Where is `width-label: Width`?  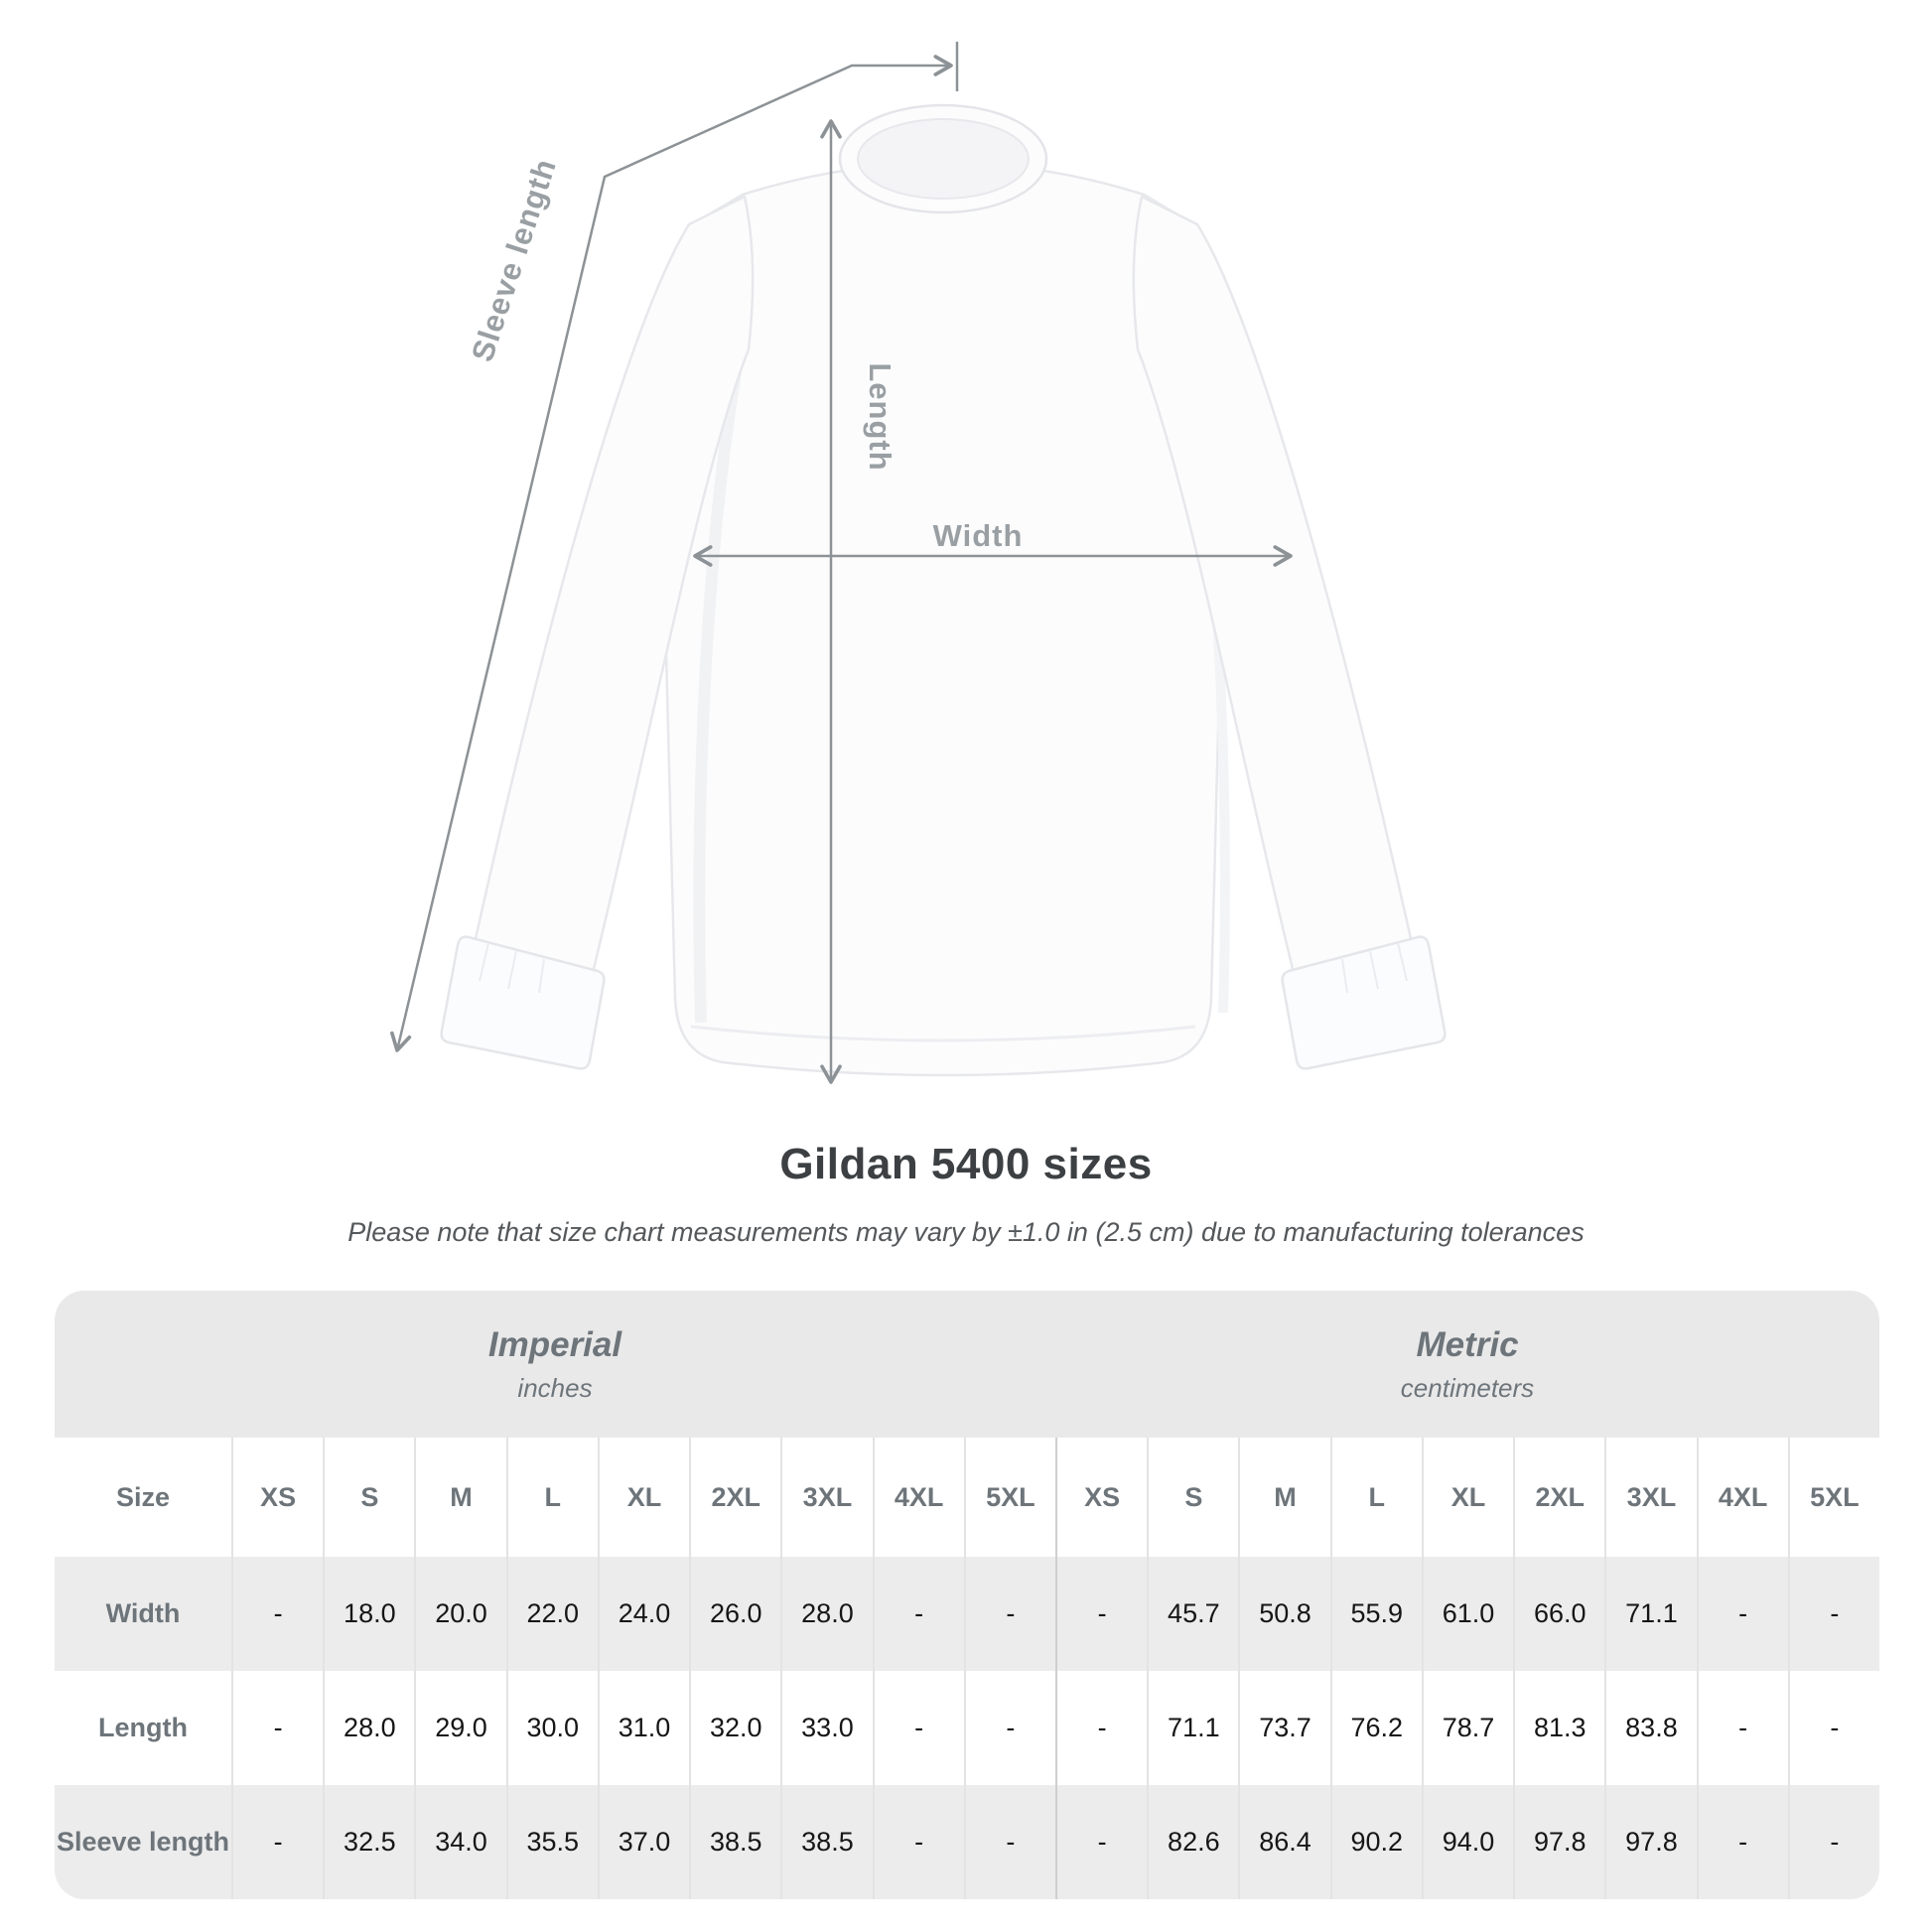
width-label: Width is located at coordinates (978, 536).